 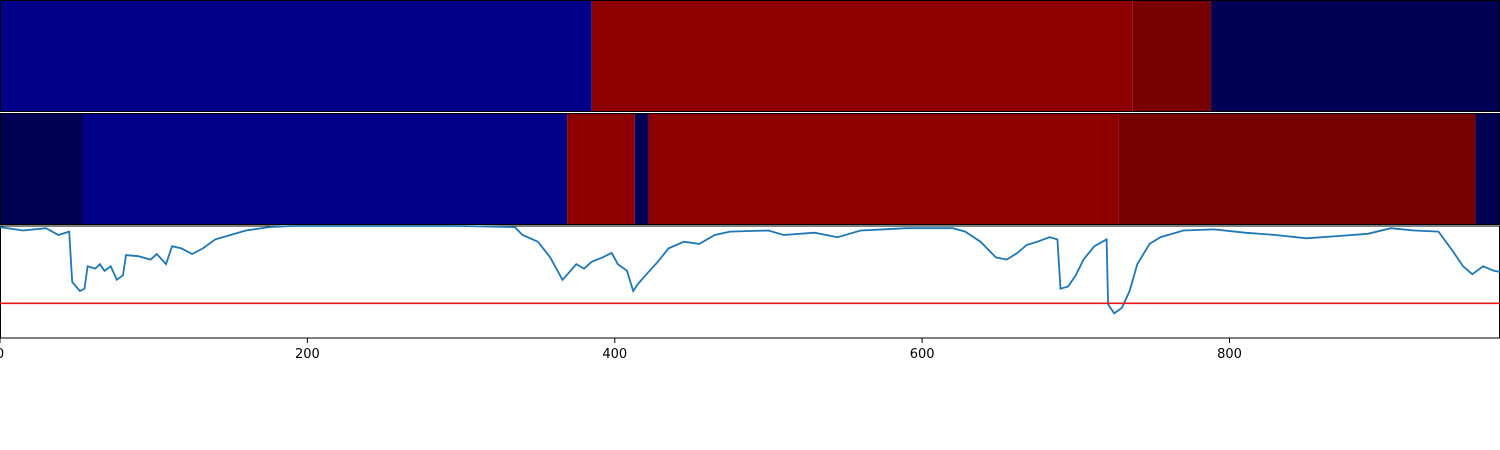 I want to click on x-tick-label: 0, so click(x=2, y=354).